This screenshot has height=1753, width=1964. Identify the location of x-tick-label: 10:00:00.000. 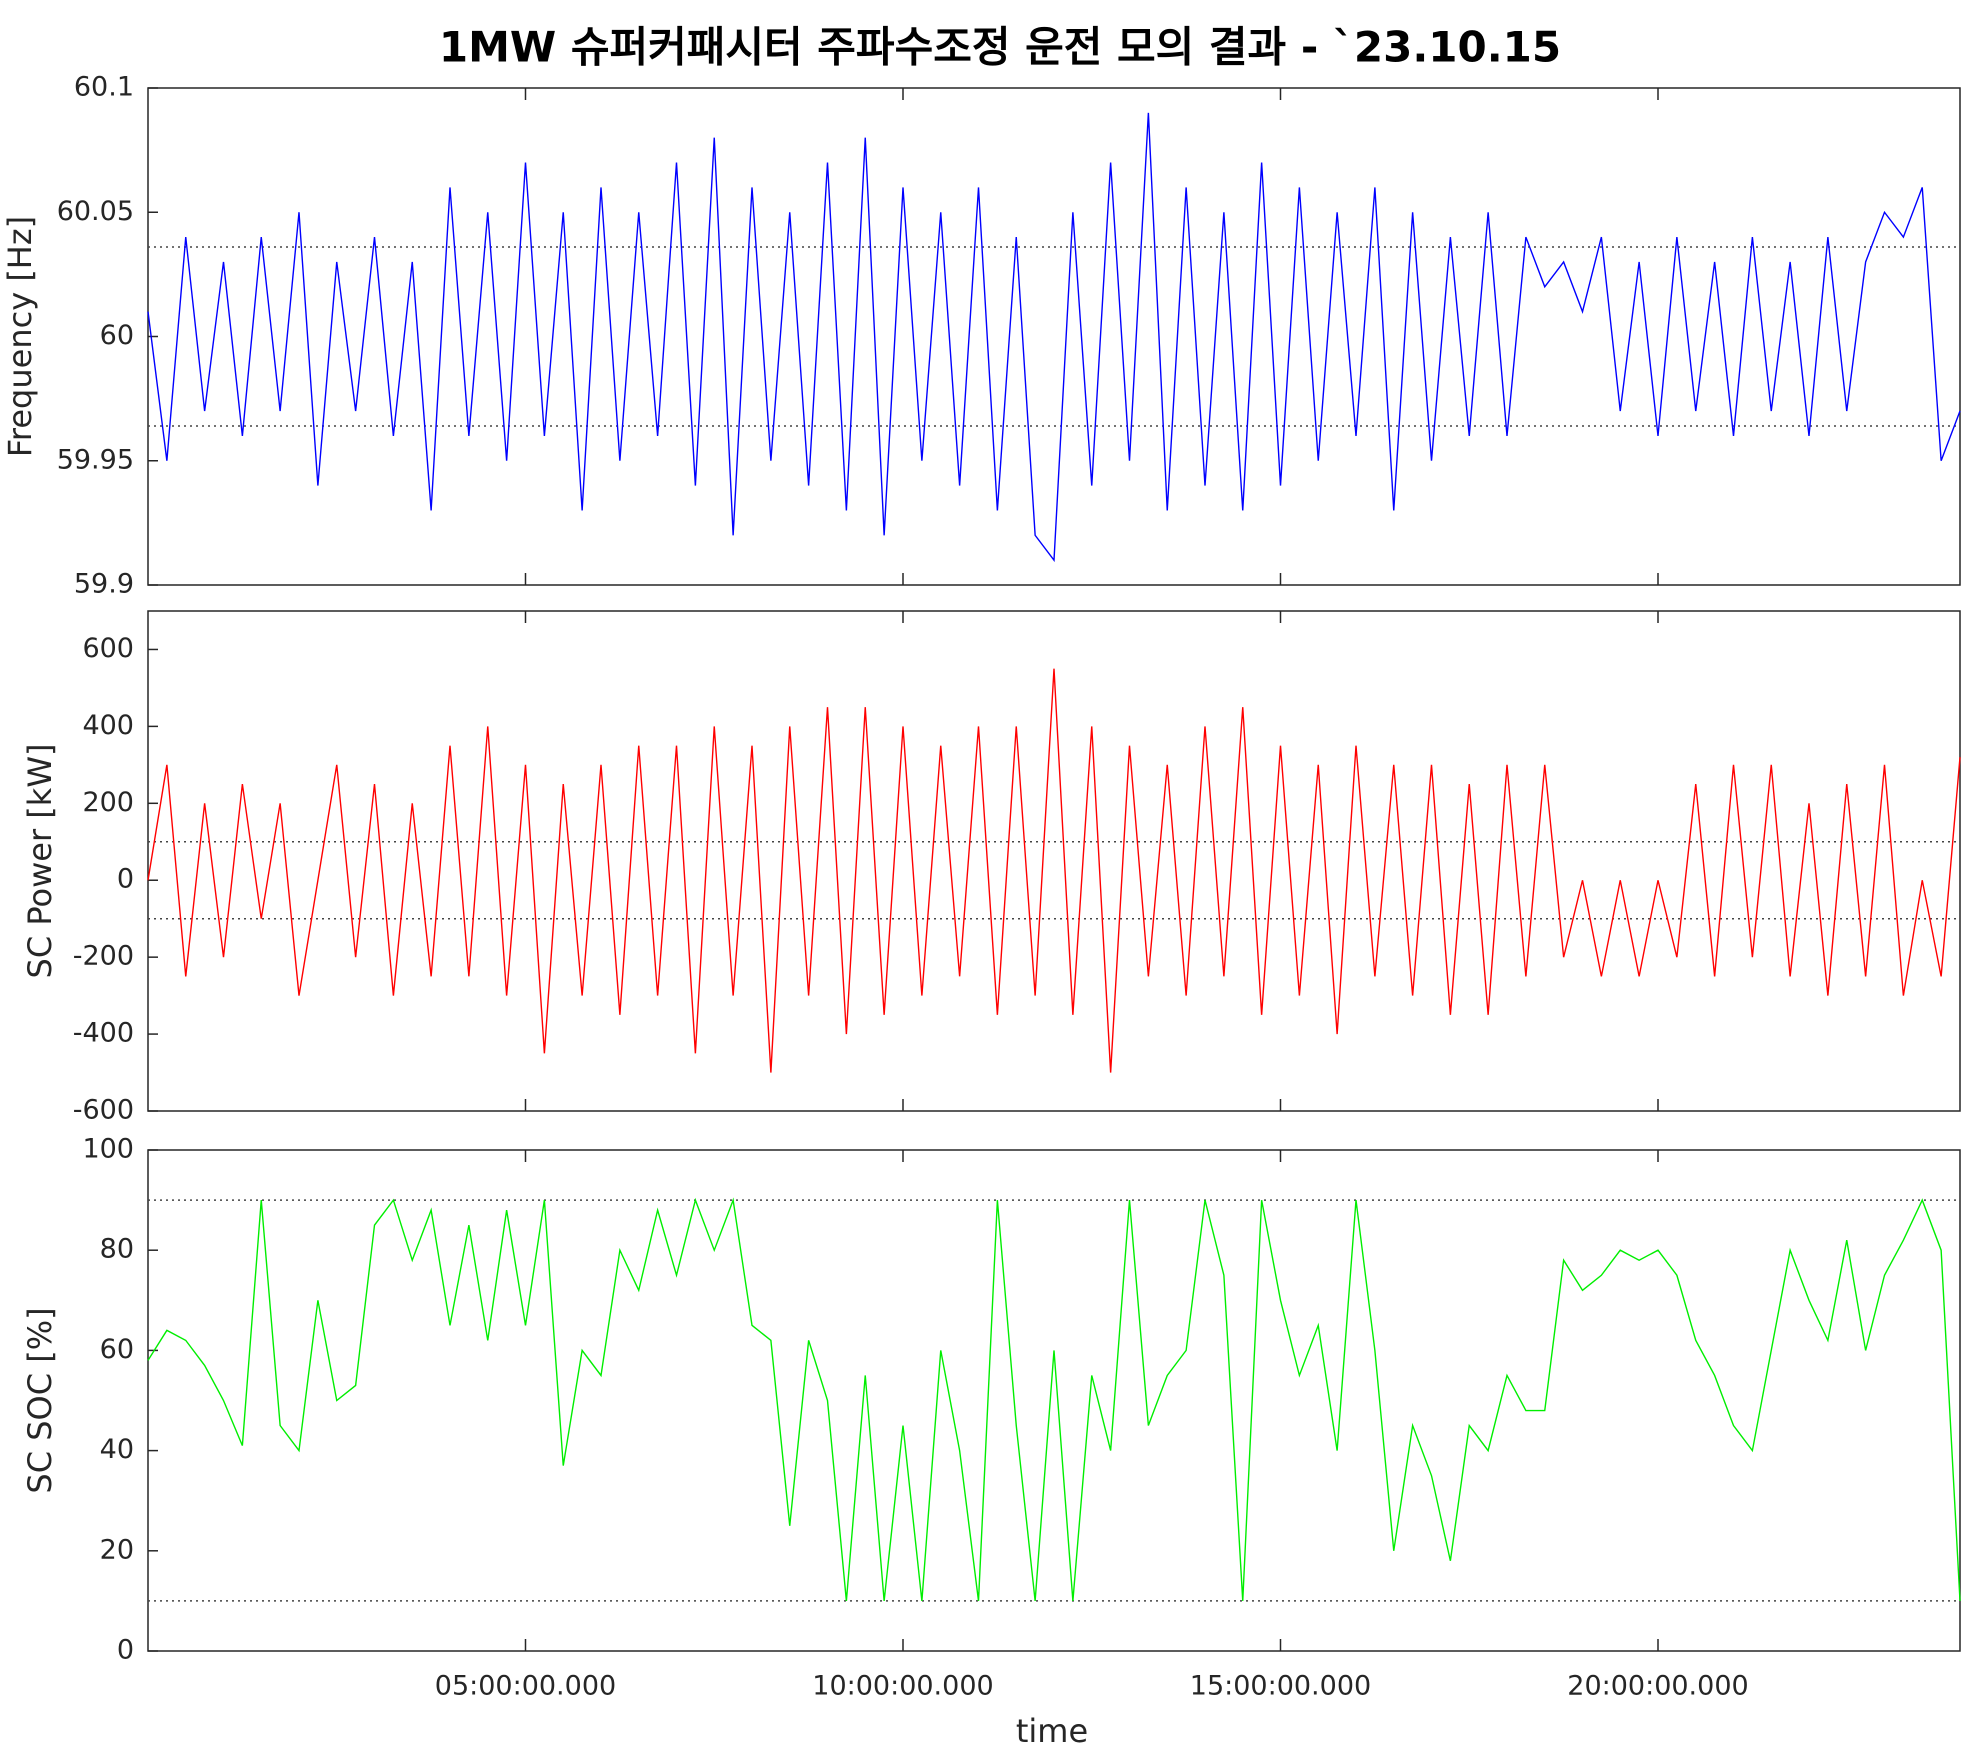
(902, 1686).